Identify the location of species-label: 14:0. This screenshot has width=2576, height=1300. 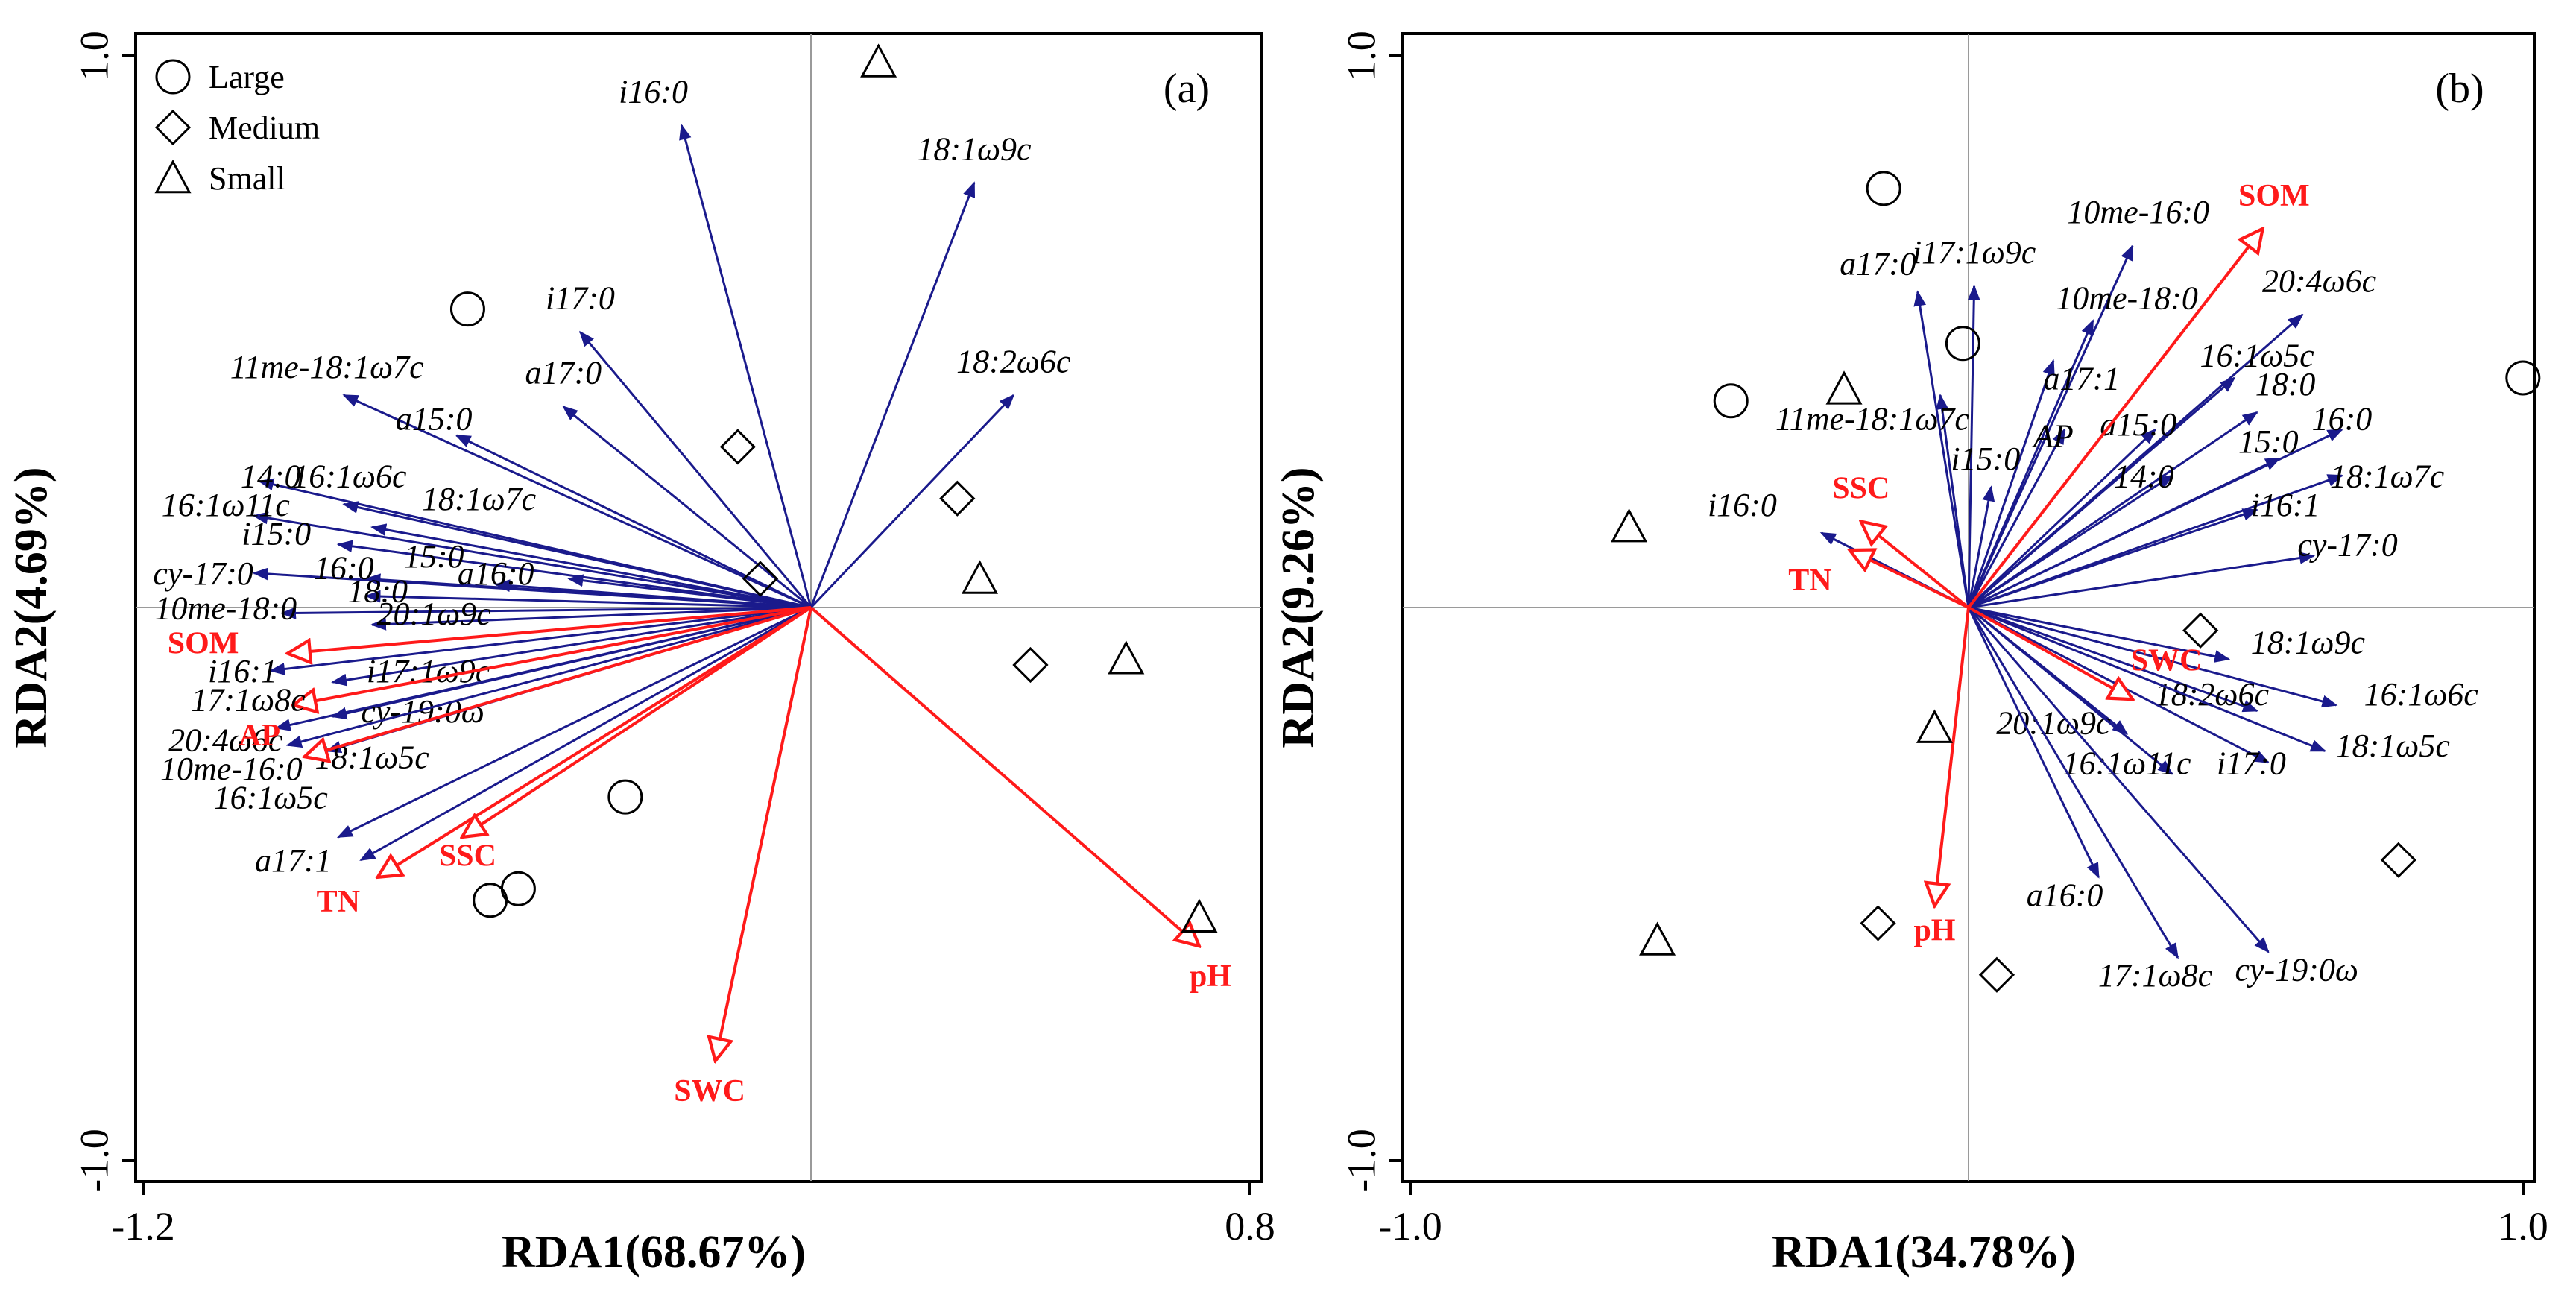
(271, 476).